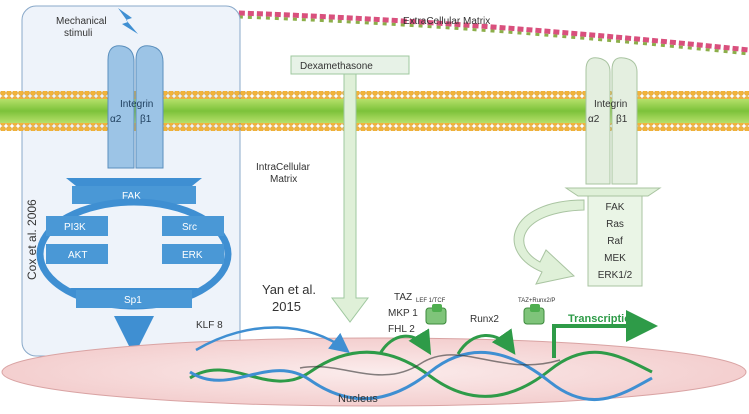  I want to click on icm-label-1: IntraCellular, so click(283, 167).